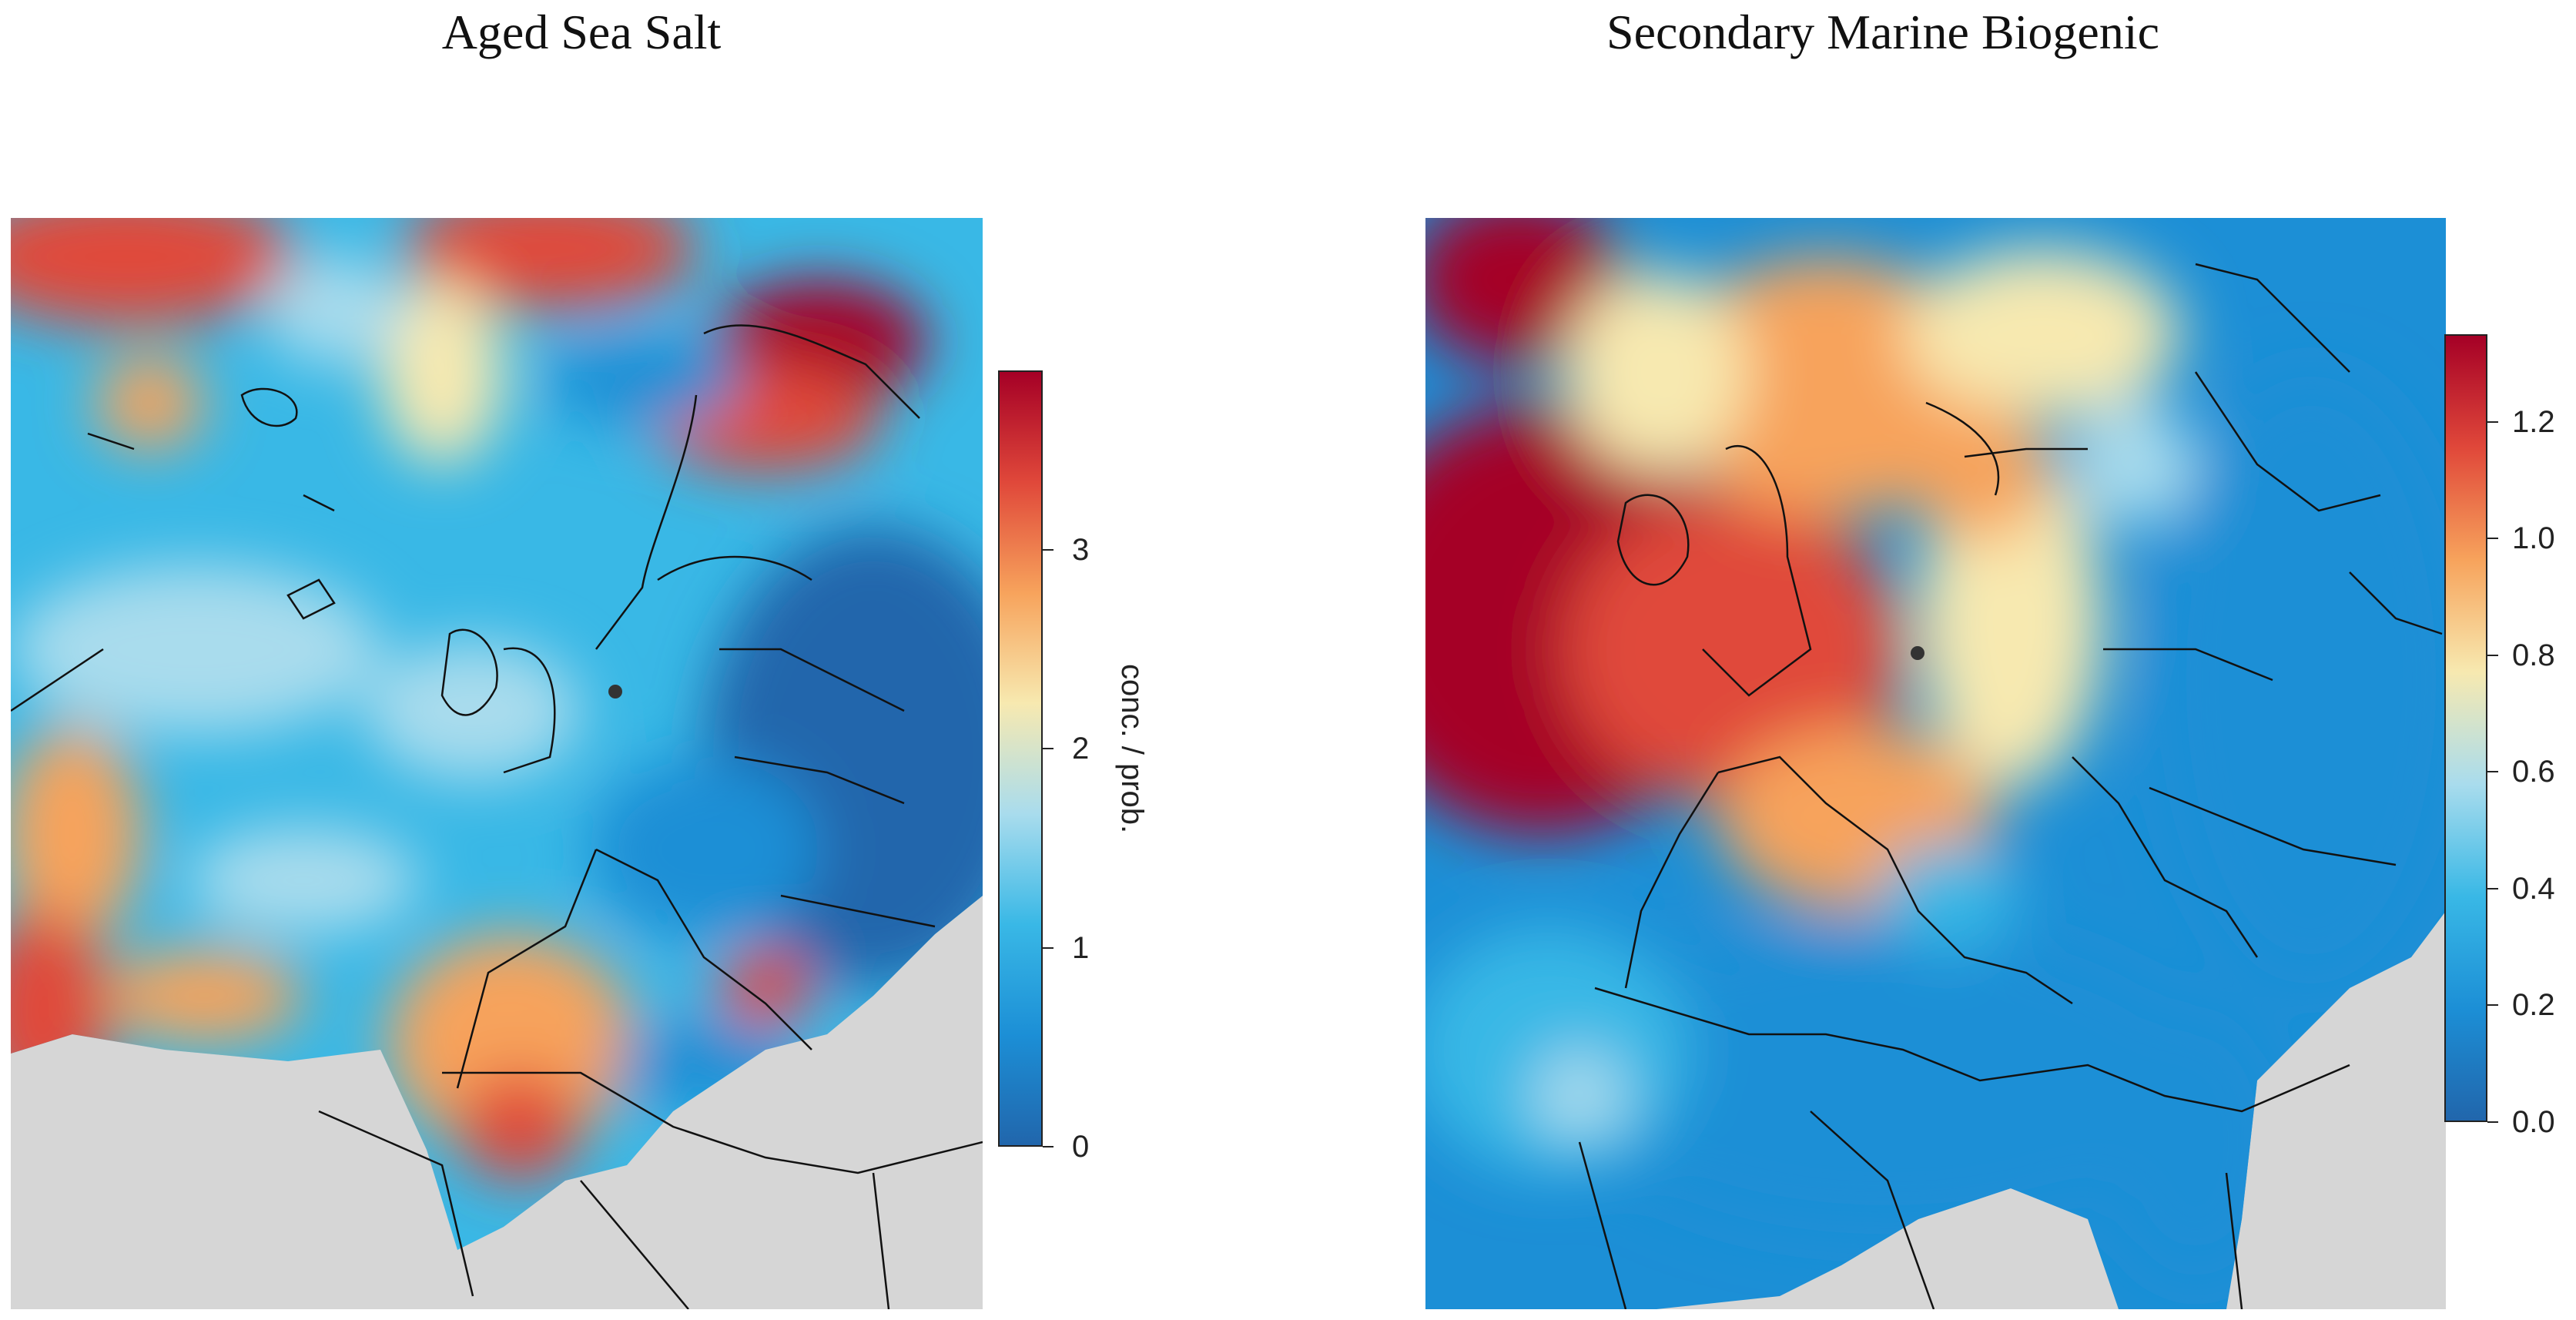 The height and width of the screenshot is (1320, 2576). I want to click on aged-sea-salt-colorbar, so click(1020, 759).